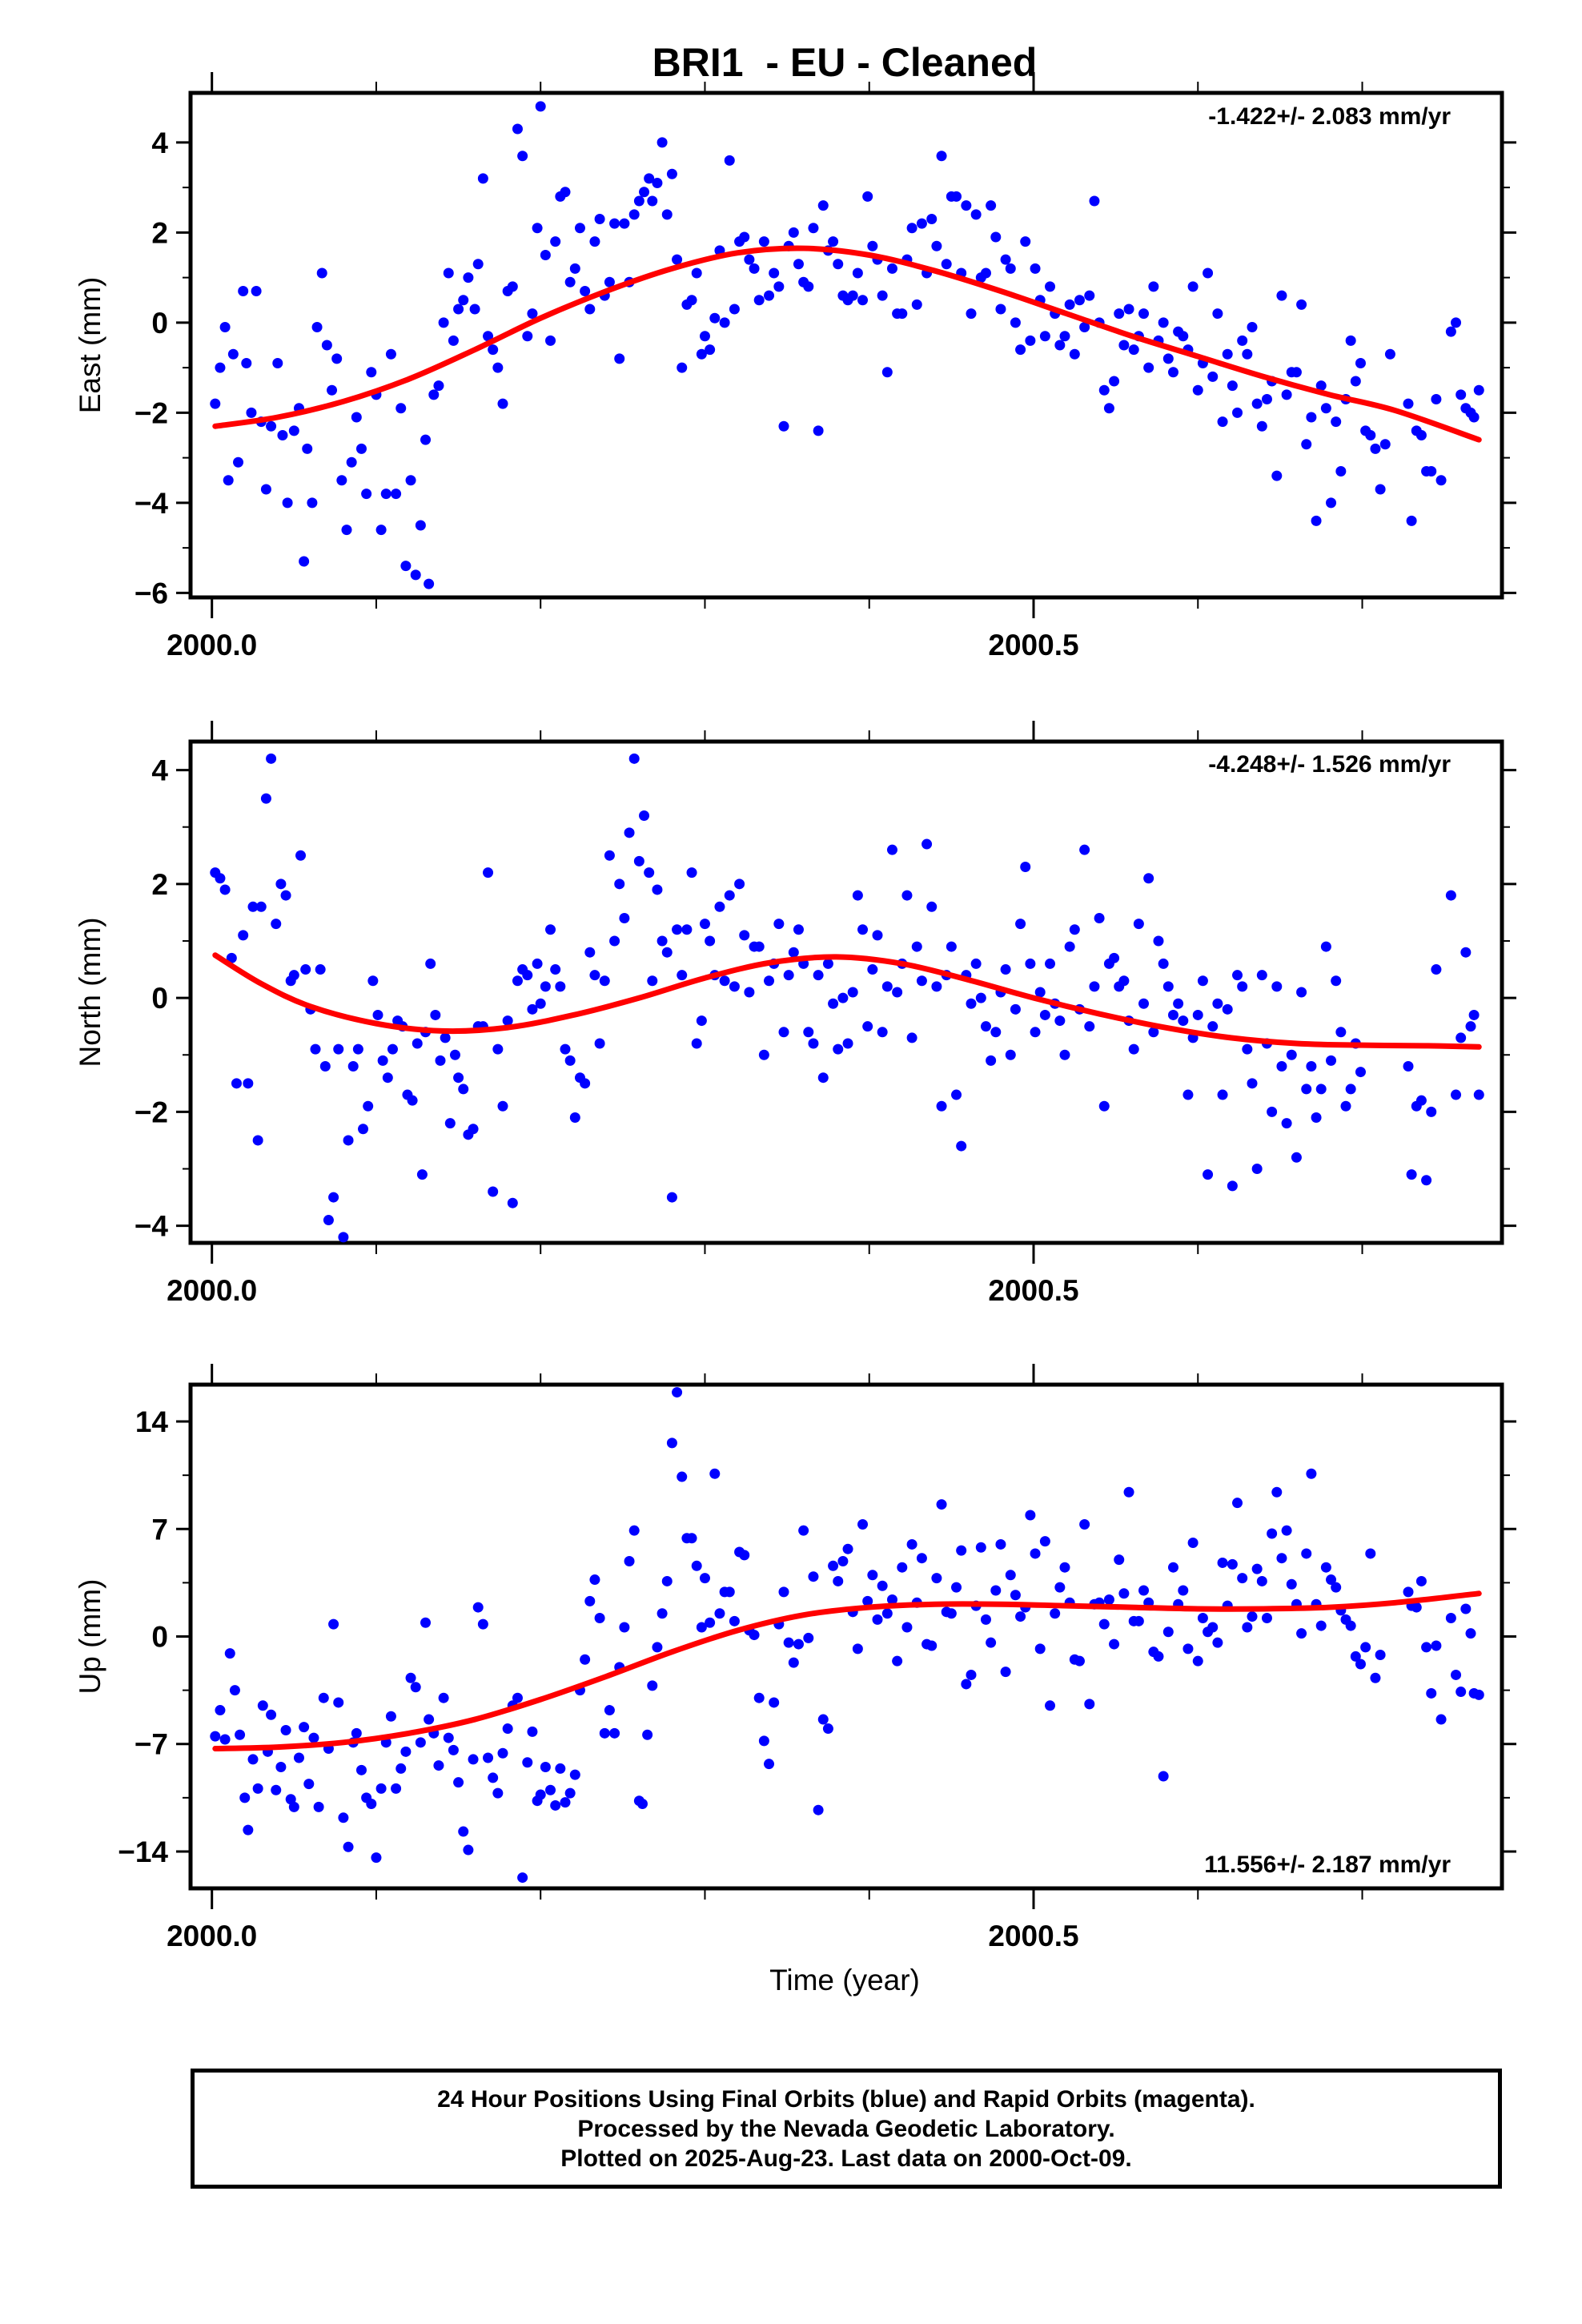 Image resolution: width=1582 pixels, height=2324 pixels. Describe the element at coordinates (90, 345) in the screenshot. I see `y-axis-label: East (mm)` at that location.